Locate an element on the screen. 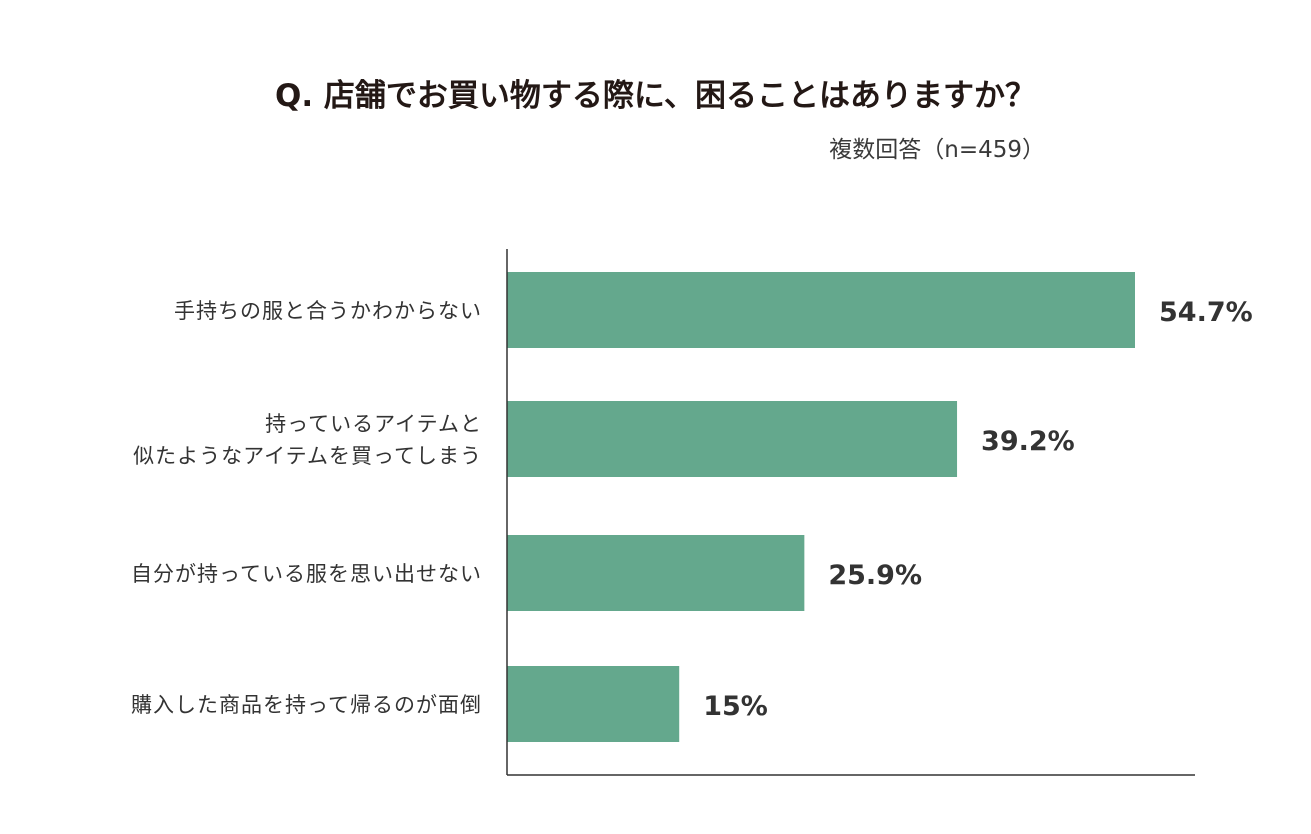 The height and width of the screenshot is (834, 1311). category-label-3: 自分が持っている服を思い出せない is located at coordinates (306, 574).